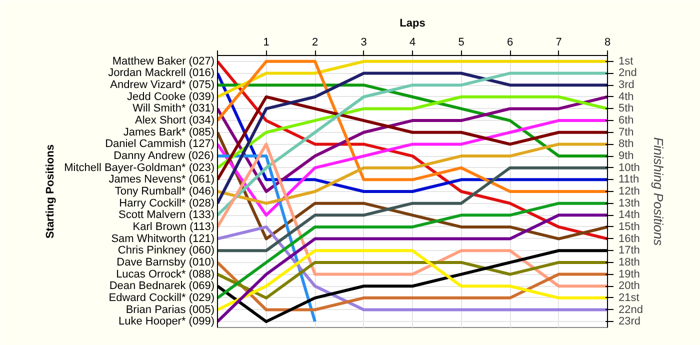 The image size is (700, 345). Describe the element at coordinates (629, 238) in the screenshot. I see `y-tick-label: 16th` at that location.